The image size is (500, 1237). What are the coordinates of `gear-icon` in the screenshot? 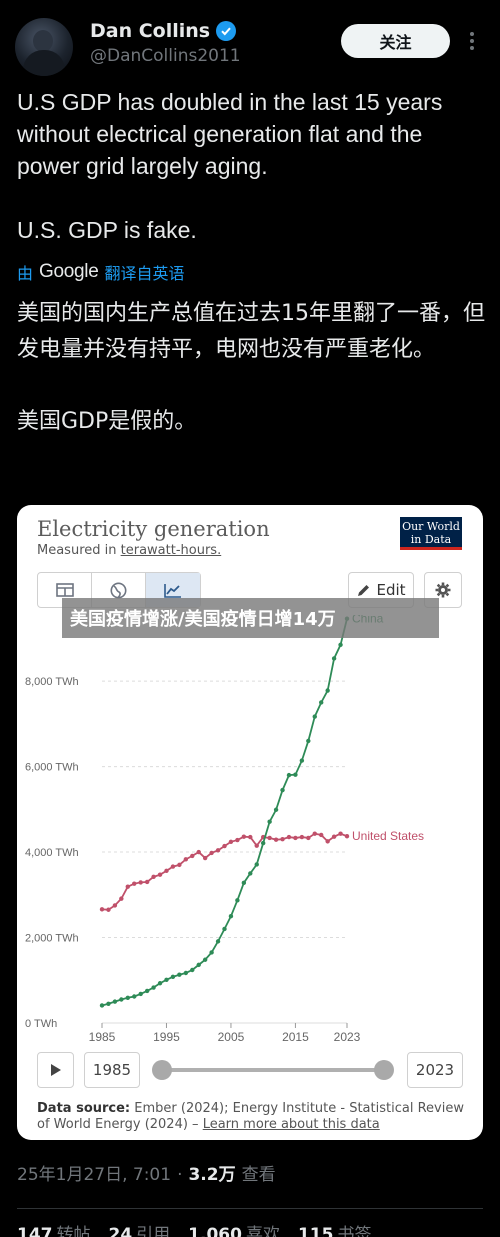 It's located at (443, 590).